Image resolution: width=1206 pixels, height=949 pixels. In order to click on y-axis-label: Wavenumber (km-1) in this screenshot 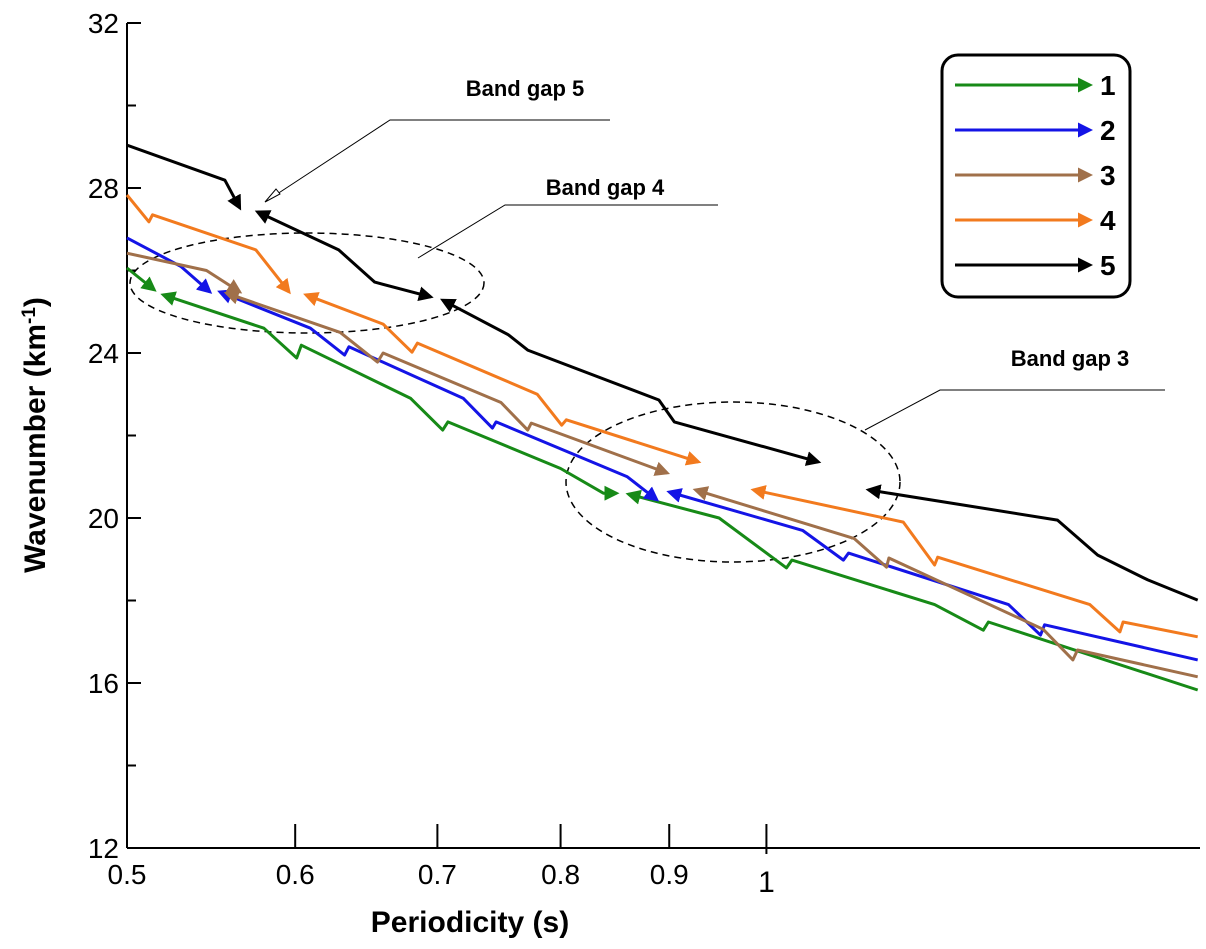, I will do `click(35, 435)`.